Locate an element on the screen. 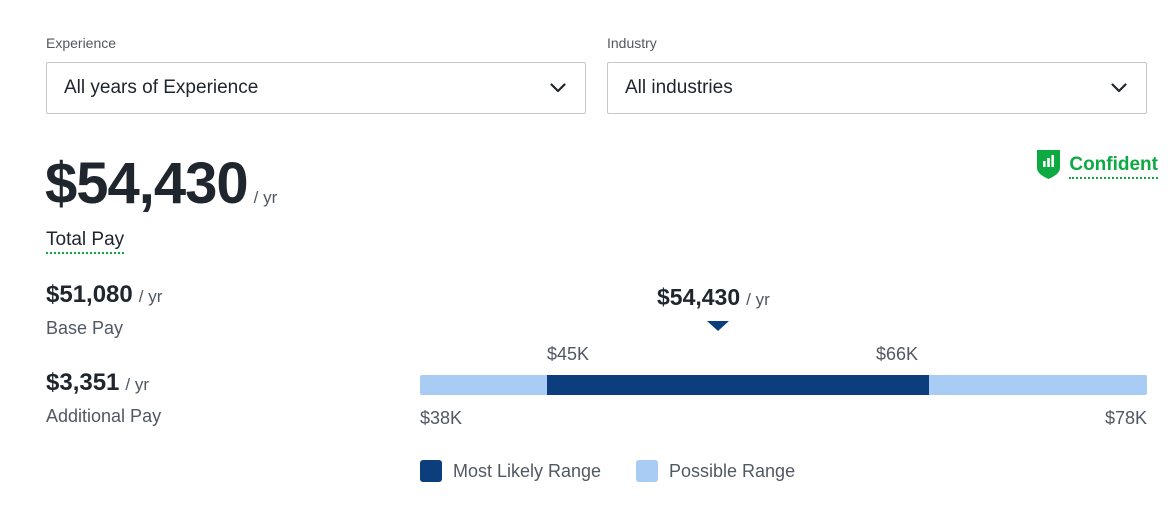 The image size is (1176, 513). confidence-label: Confident is located at coordinates (1113, 166).